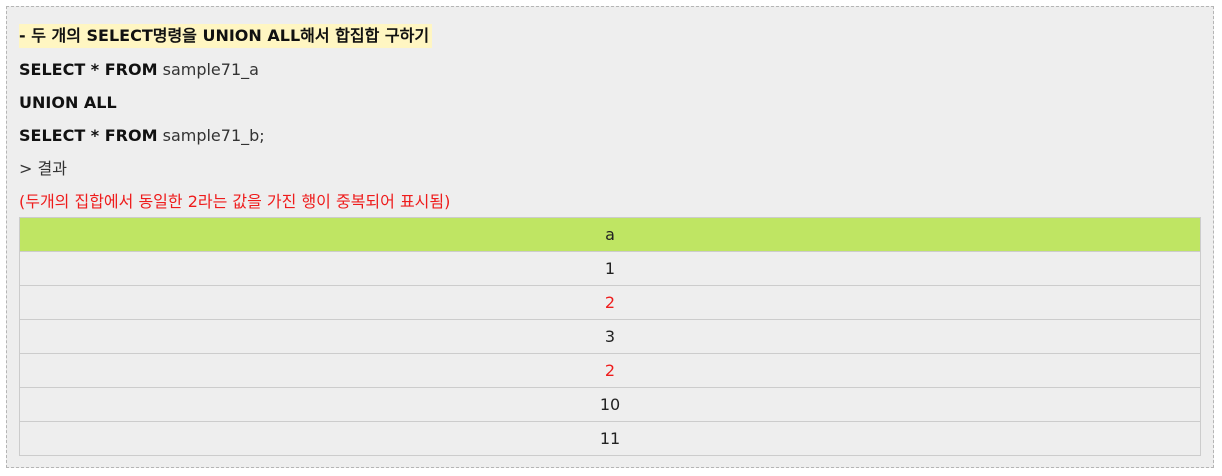 The width and height of the screenshot is (1222, 476). I want to click on table-cell: 11, so click(610, 438).